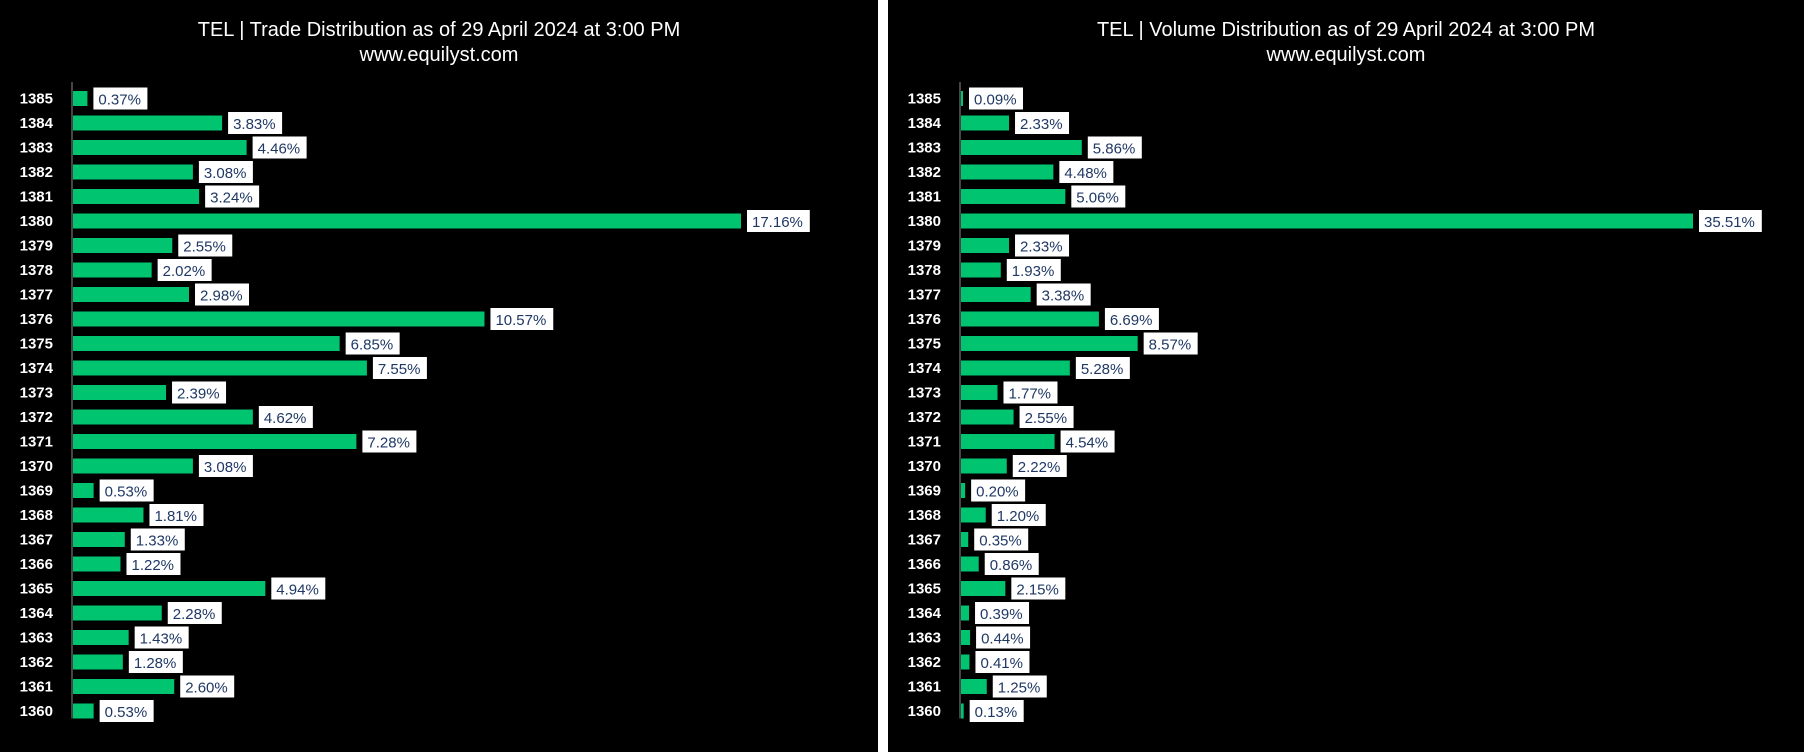 The height and width of the screenshot is (752, 1804). I want to click on data-label: 0.35%, so click(1000, 541).